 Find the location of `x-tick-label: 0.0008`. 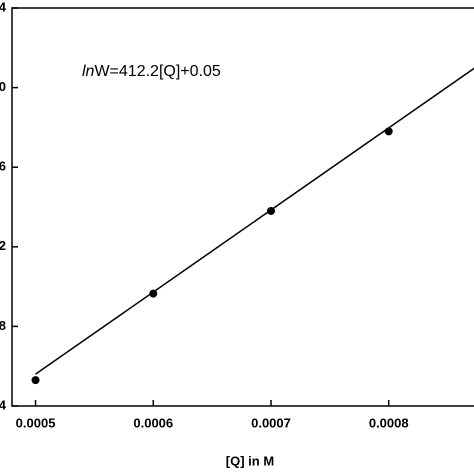

x-tick-label: 0.0008 is located at coordinates (389, 422).